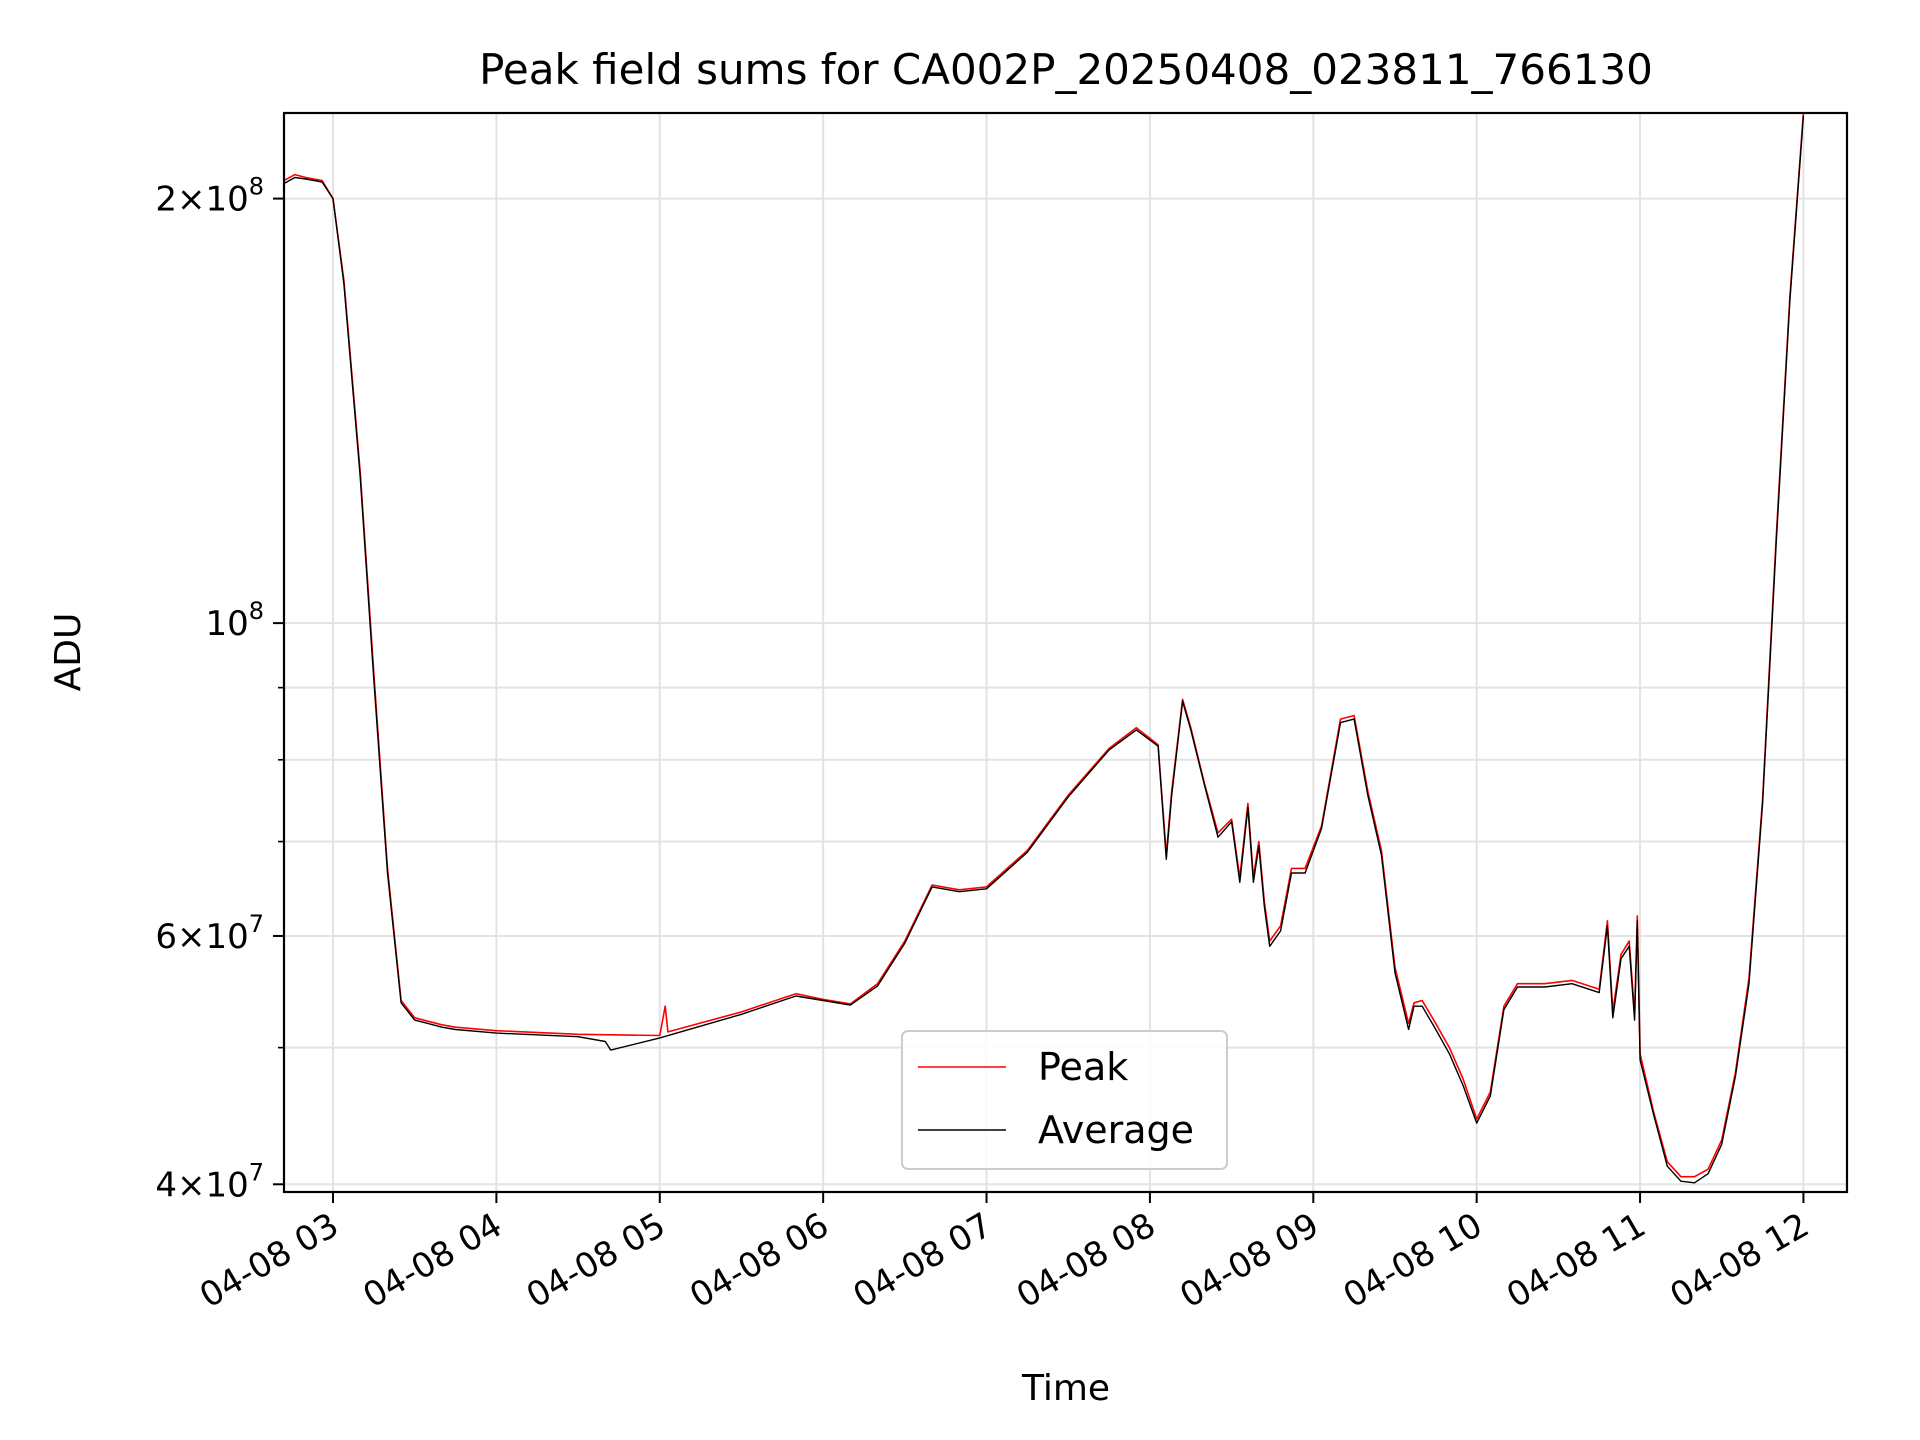 The width and height of the screenshot is (1920, 1440). I want to click on legend-box, so click(1064, 1100).